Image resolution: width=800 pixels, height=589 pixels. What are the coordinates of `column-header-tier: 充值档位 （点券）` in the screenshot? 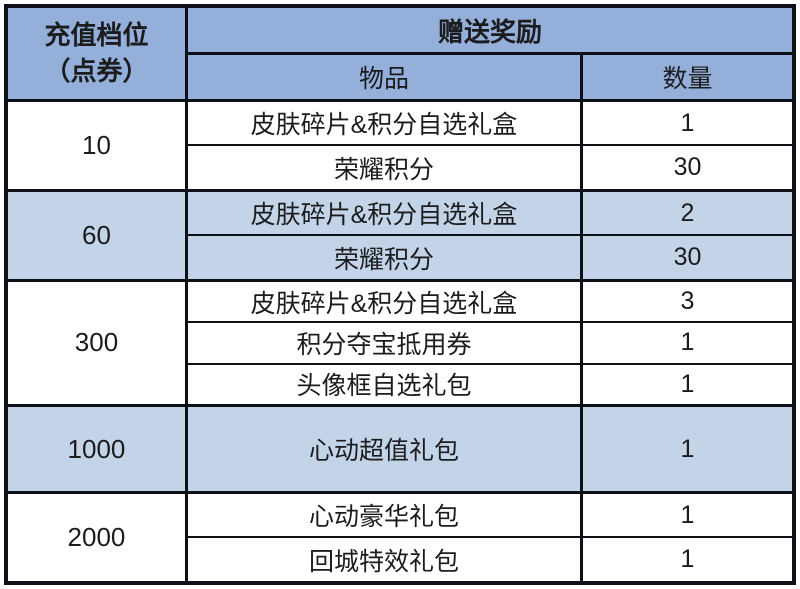 It's located at (96, 53).